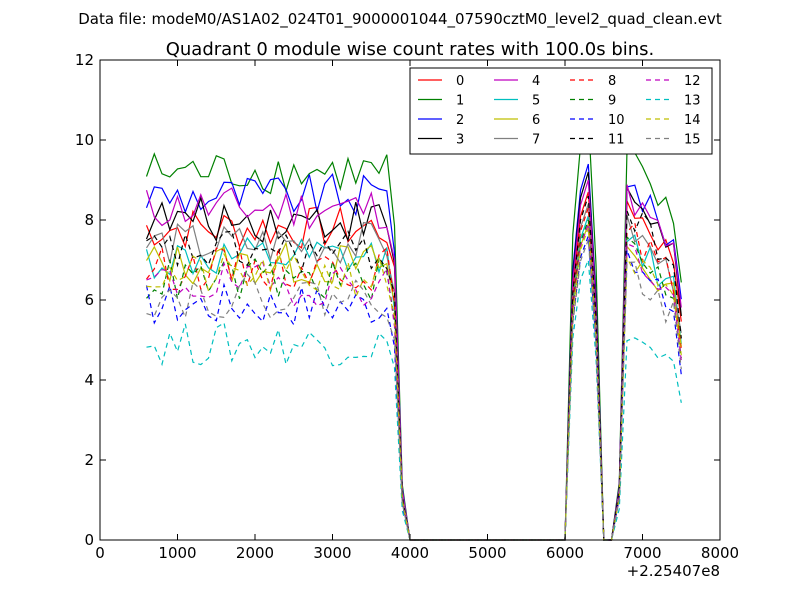  What do you see at coordinates (255, 553) in the screenshot?
I see `x-tick-label: 2000` at bounding box center [255, 553].